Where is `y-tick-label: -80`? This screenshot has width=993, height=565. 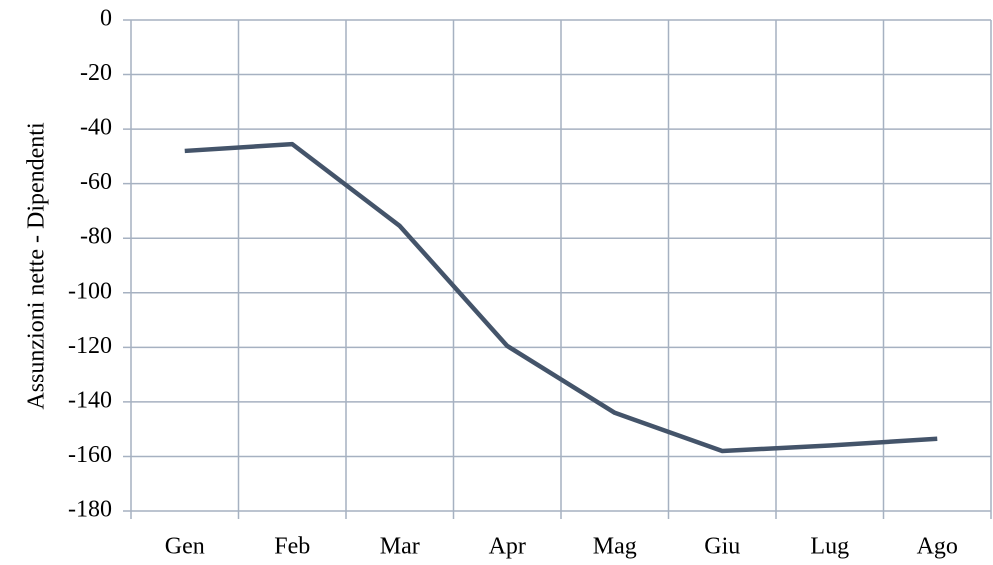 y-tick-label: -80 is located at coordinates (96, 237).